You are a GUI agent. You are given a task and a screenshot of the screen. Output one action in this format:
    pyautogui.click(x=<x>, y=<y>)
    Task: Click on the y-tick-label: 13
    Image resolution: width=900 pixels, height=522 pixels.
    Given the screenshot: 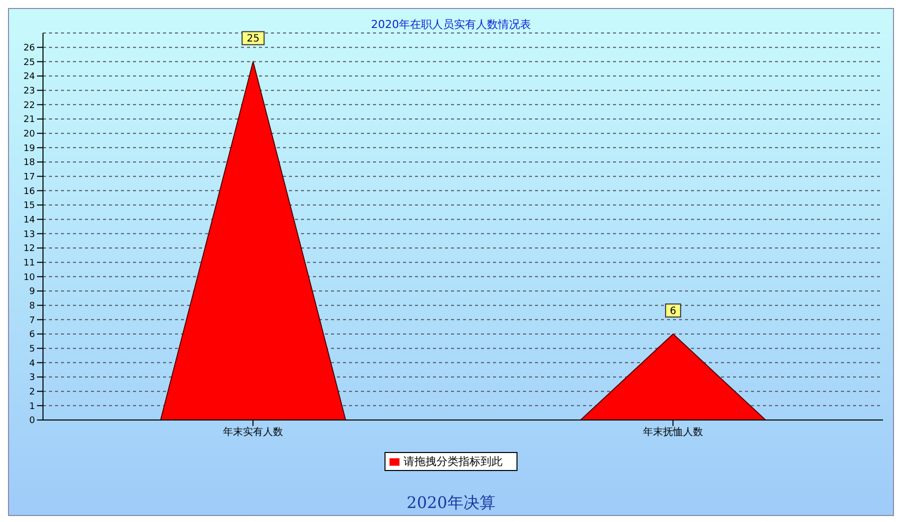 What is the action you would take?
    pyautogui.click(x=29, y=235)
    